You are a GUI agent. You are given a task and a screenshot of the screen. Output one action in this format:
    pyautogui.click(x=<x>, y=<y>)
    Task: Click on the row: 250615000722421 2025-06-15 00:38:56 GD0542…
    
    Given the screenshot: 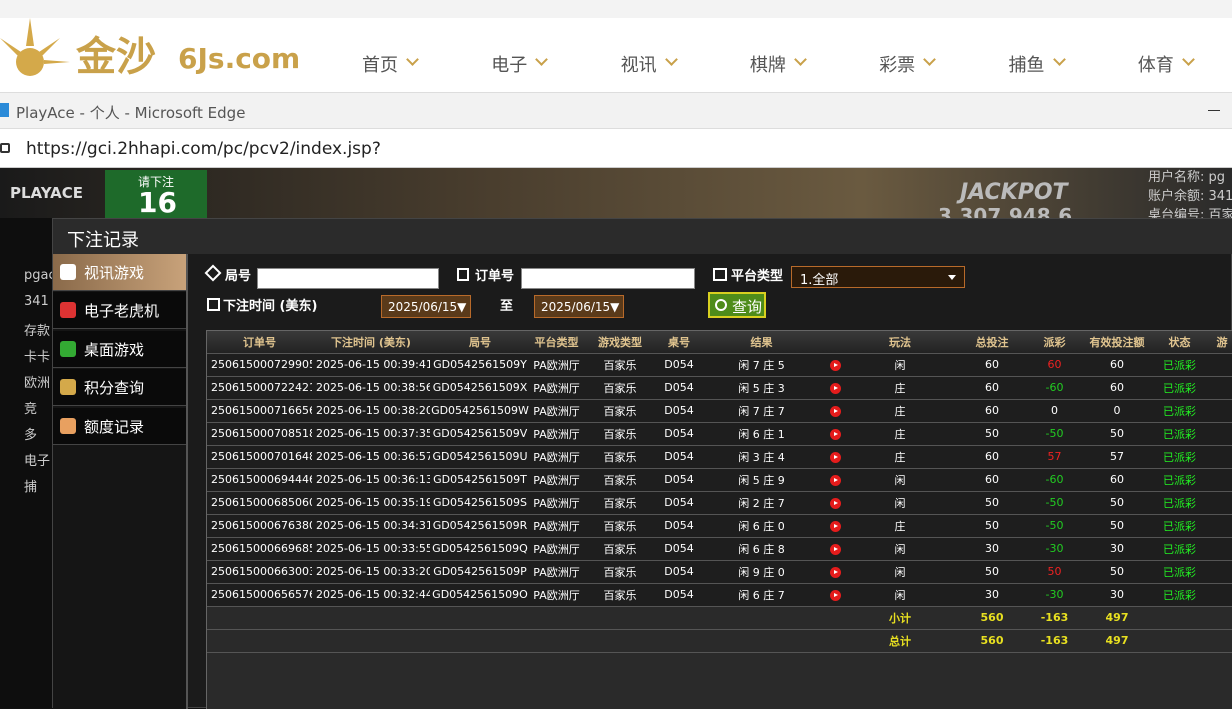 What is the action you would take?
    pyautogui.click(x=719, y=388)
    